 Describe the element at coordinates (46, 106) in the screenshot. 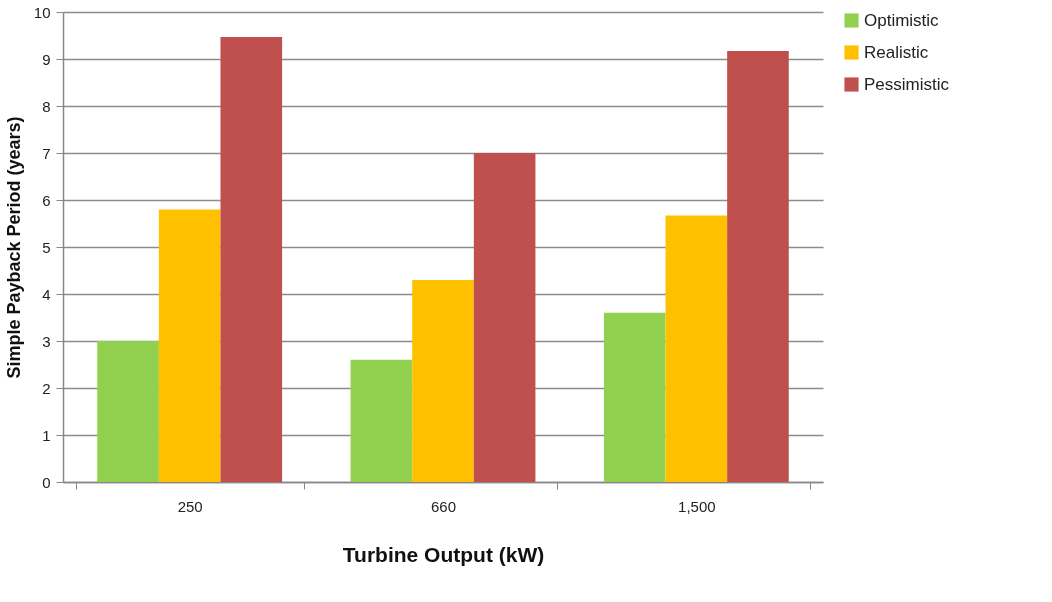

I see `y-tick-label: 8` at that location.